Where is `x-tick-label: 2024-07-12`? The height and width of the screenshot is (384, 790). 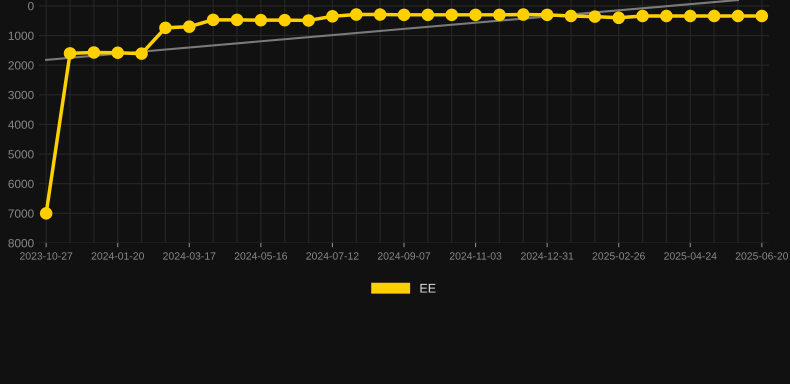 x-tick-label: 2024-07-12 is located at coordinates (332, 256).